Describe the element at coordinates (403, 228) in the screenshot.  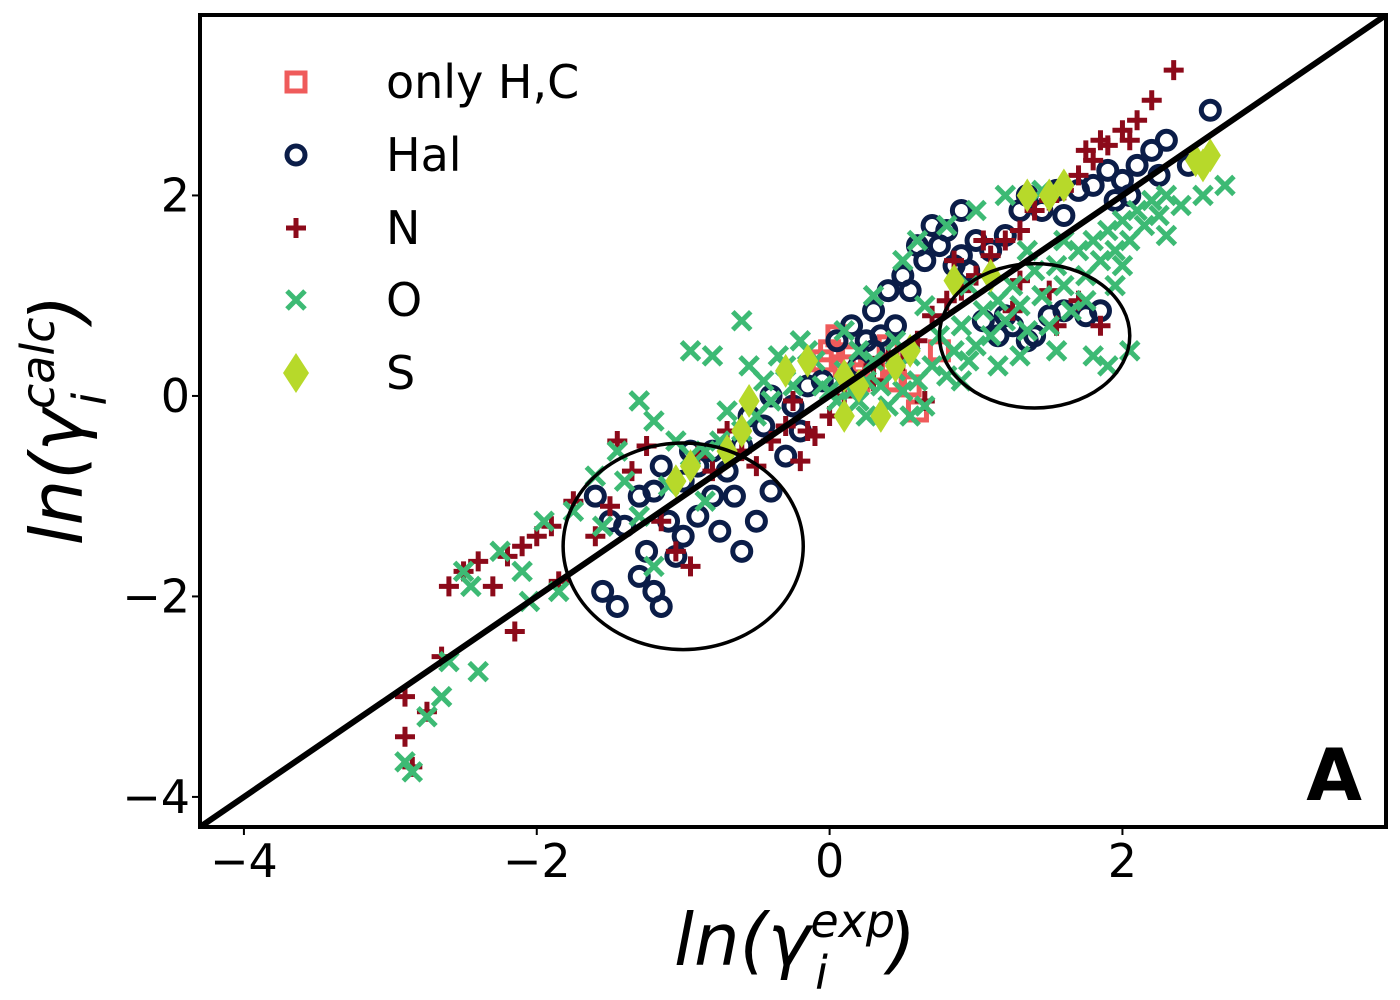
I see `legend-label: N` at that location.